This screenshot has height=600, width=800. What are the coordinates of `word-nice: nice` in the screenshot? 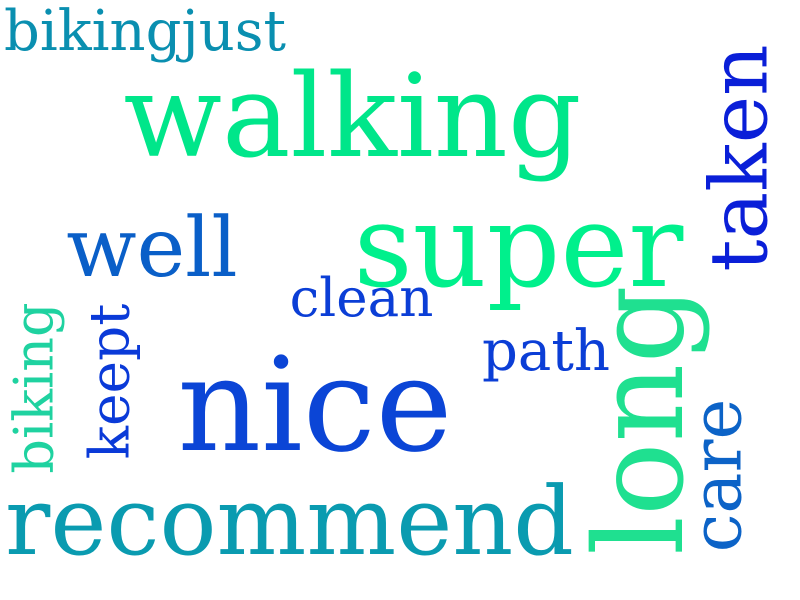 It's located at (315, 405).